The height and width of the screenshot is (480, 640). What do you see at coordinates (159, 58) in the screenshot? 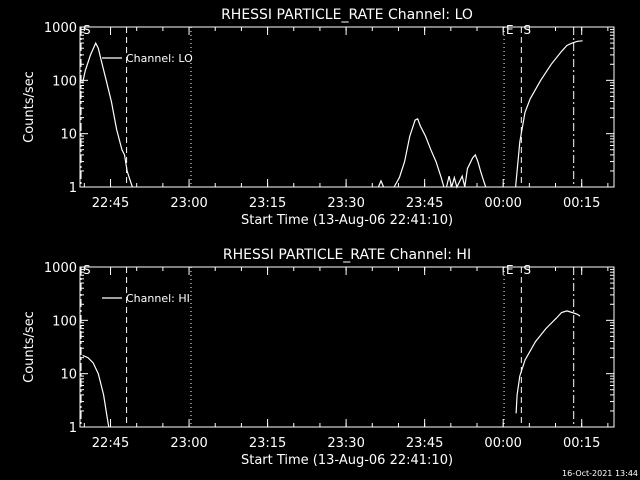
I see `legend-label: Channel: LO` at bounding box center [159, 58].